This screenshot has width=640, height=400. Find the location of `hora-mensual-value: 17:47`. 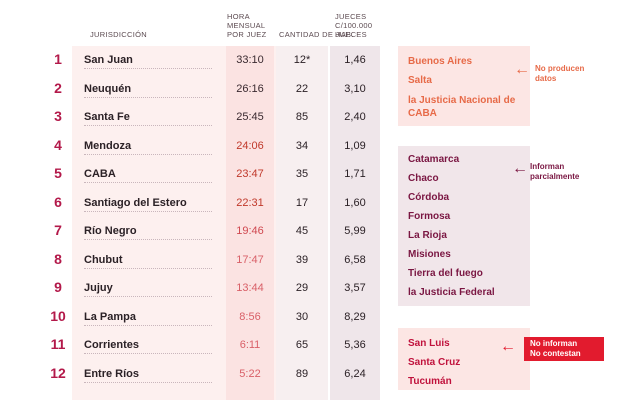

hora-mensual-value: 17:47 is located at coordinates (250, 259).